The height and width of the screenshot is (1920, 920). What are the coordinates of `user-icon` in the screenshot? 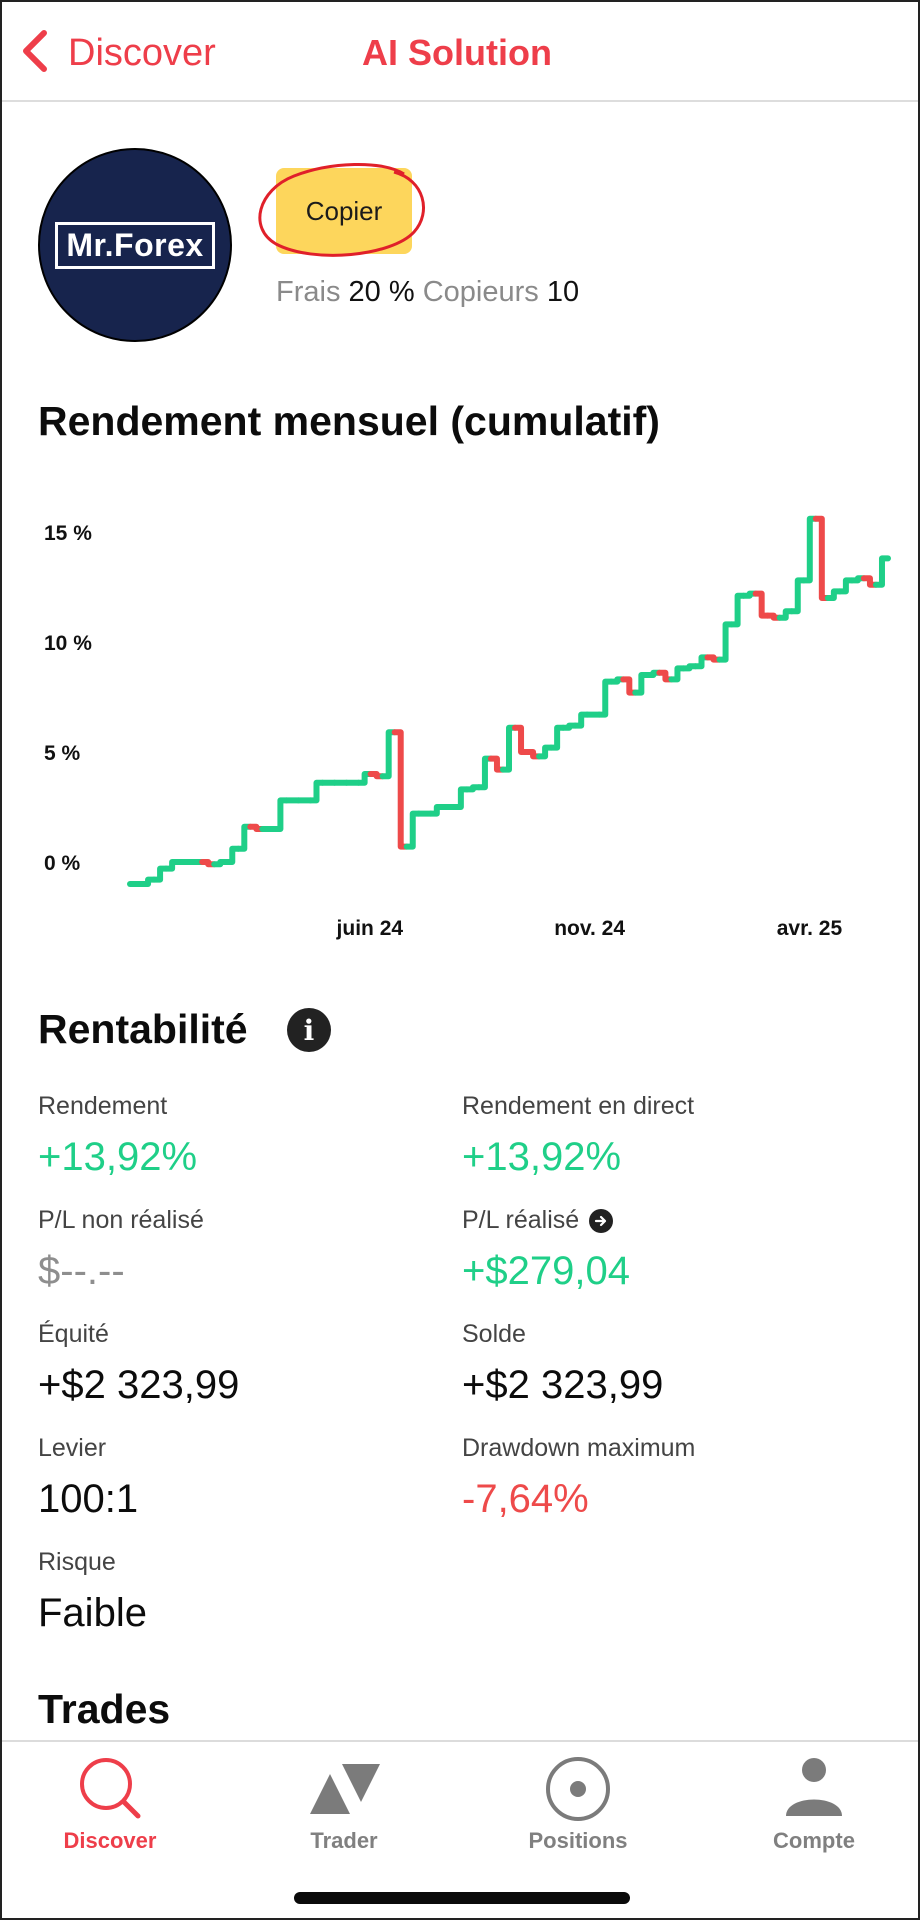 It's located at (814, 1789).